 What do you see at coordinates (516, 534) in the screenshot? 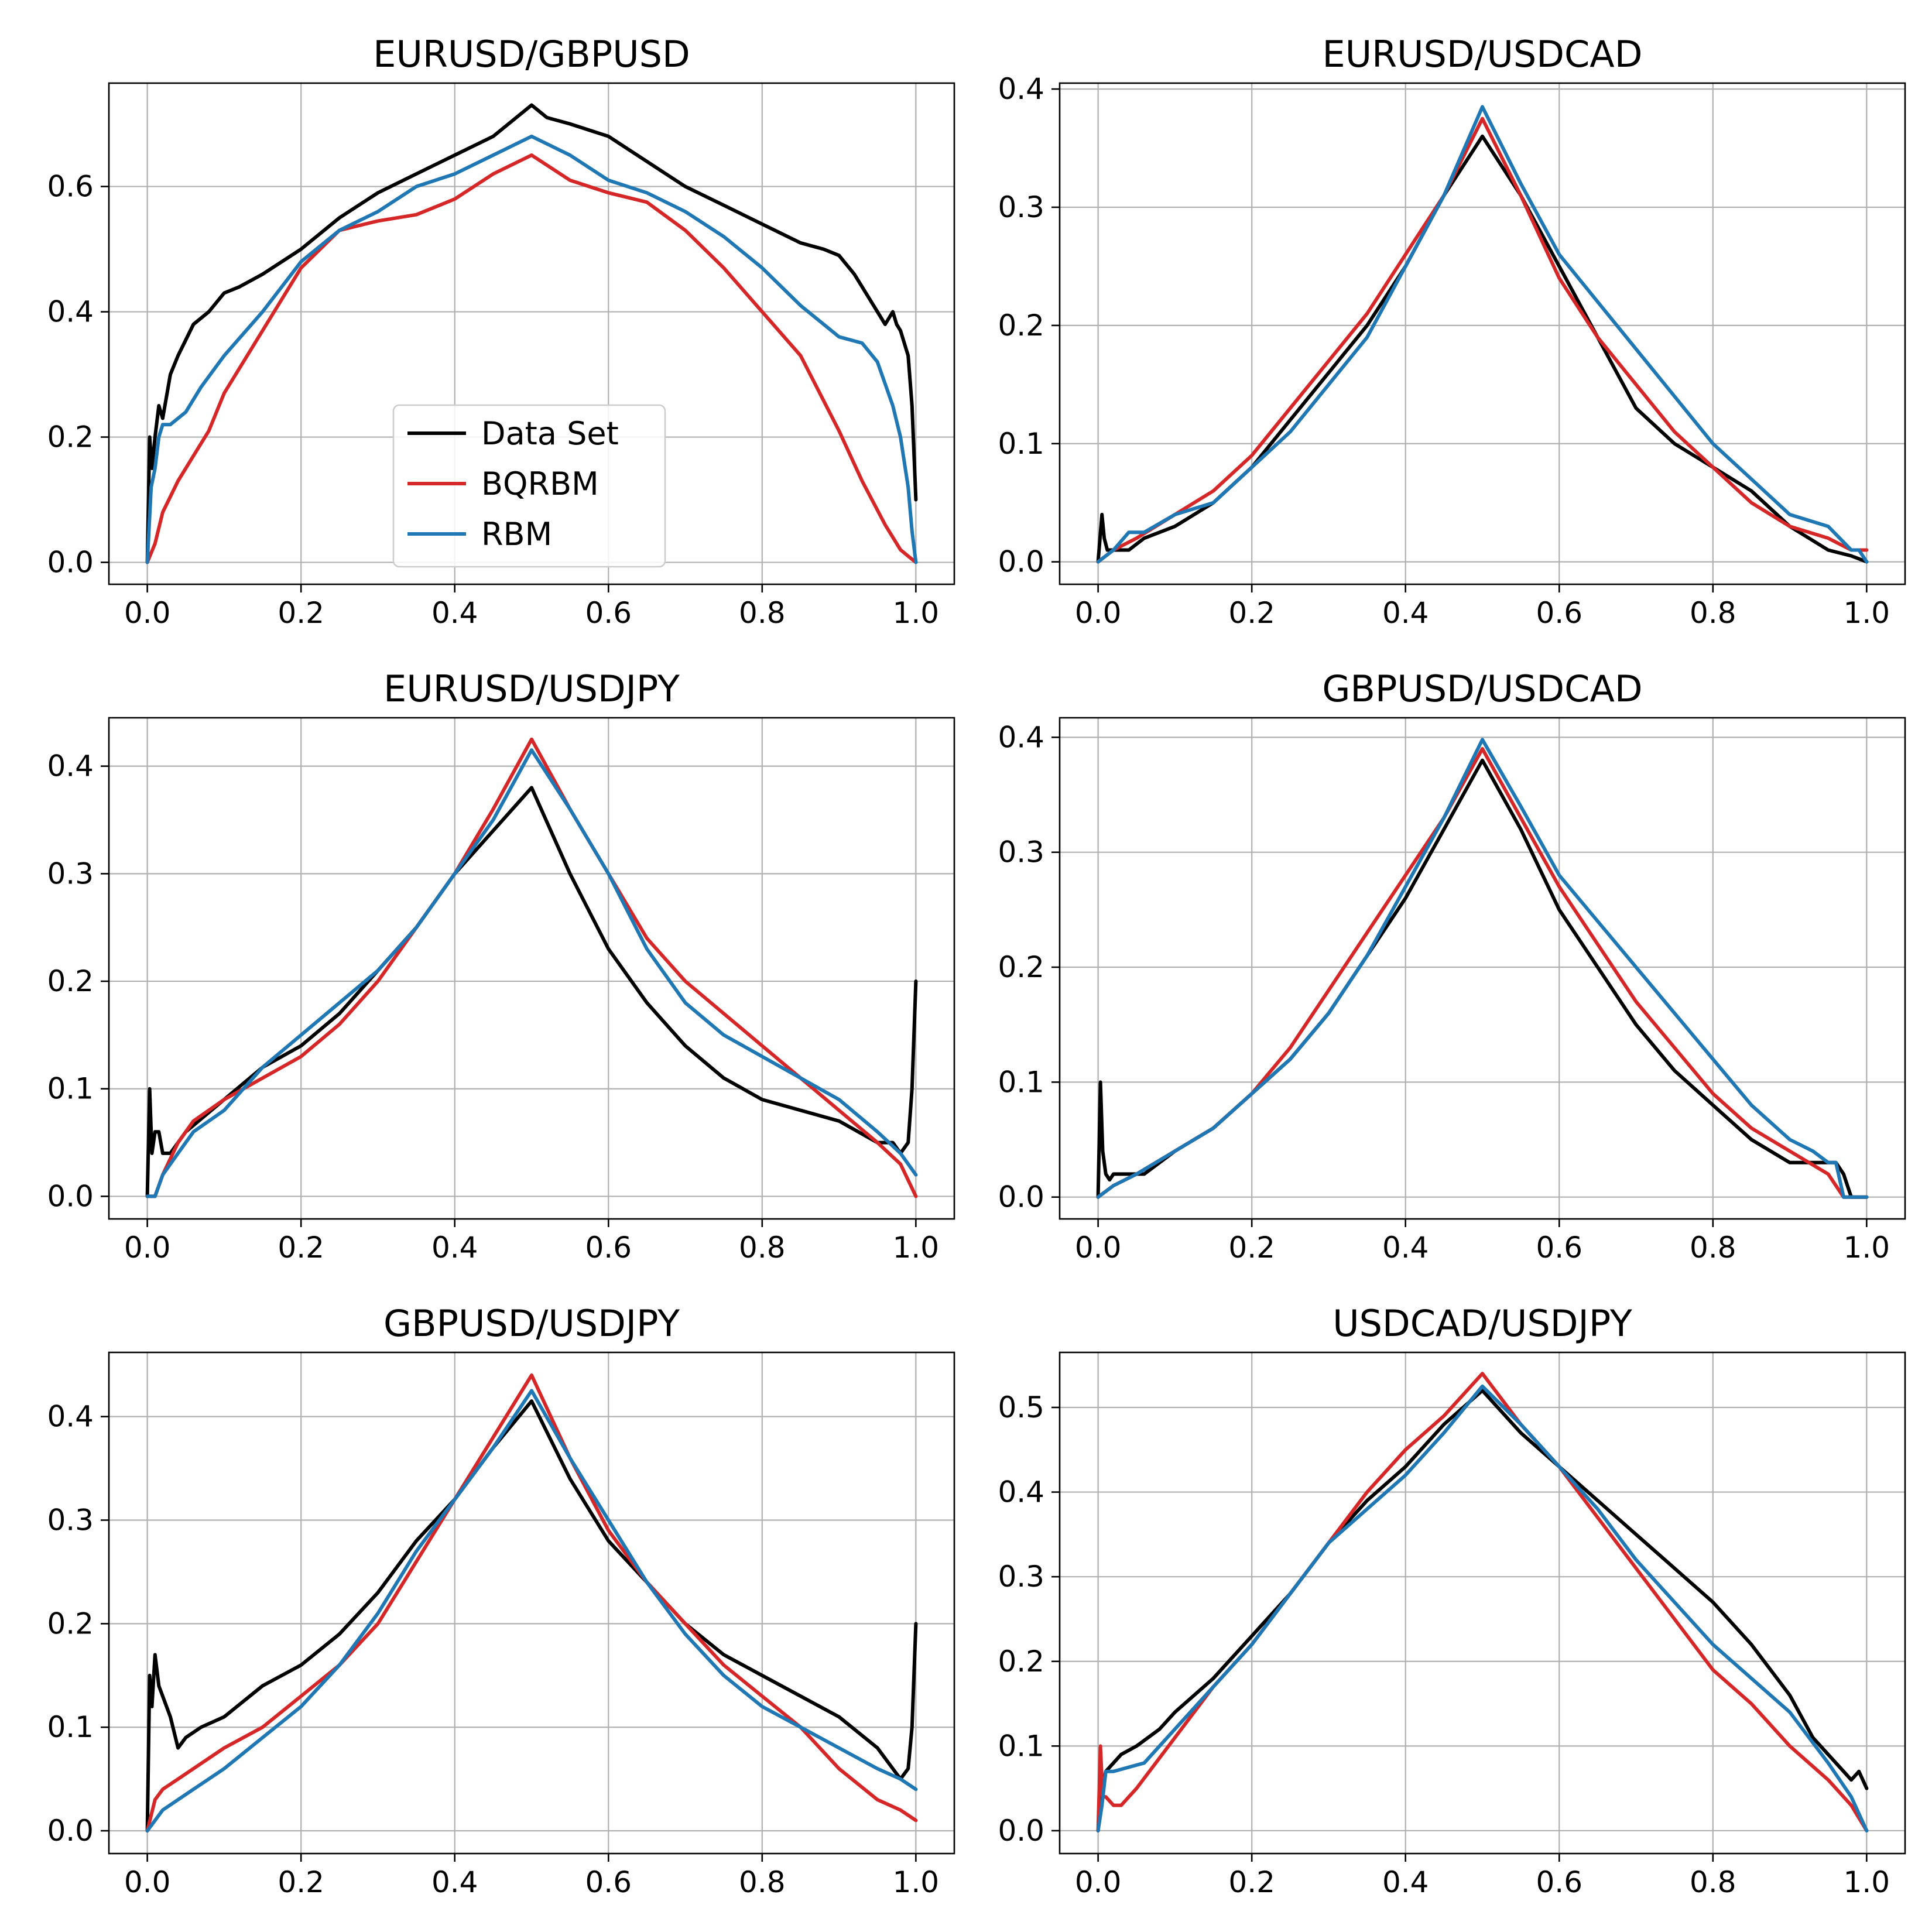
I see `legend-label-rbm: RBM` at bounding box center [516, 534].